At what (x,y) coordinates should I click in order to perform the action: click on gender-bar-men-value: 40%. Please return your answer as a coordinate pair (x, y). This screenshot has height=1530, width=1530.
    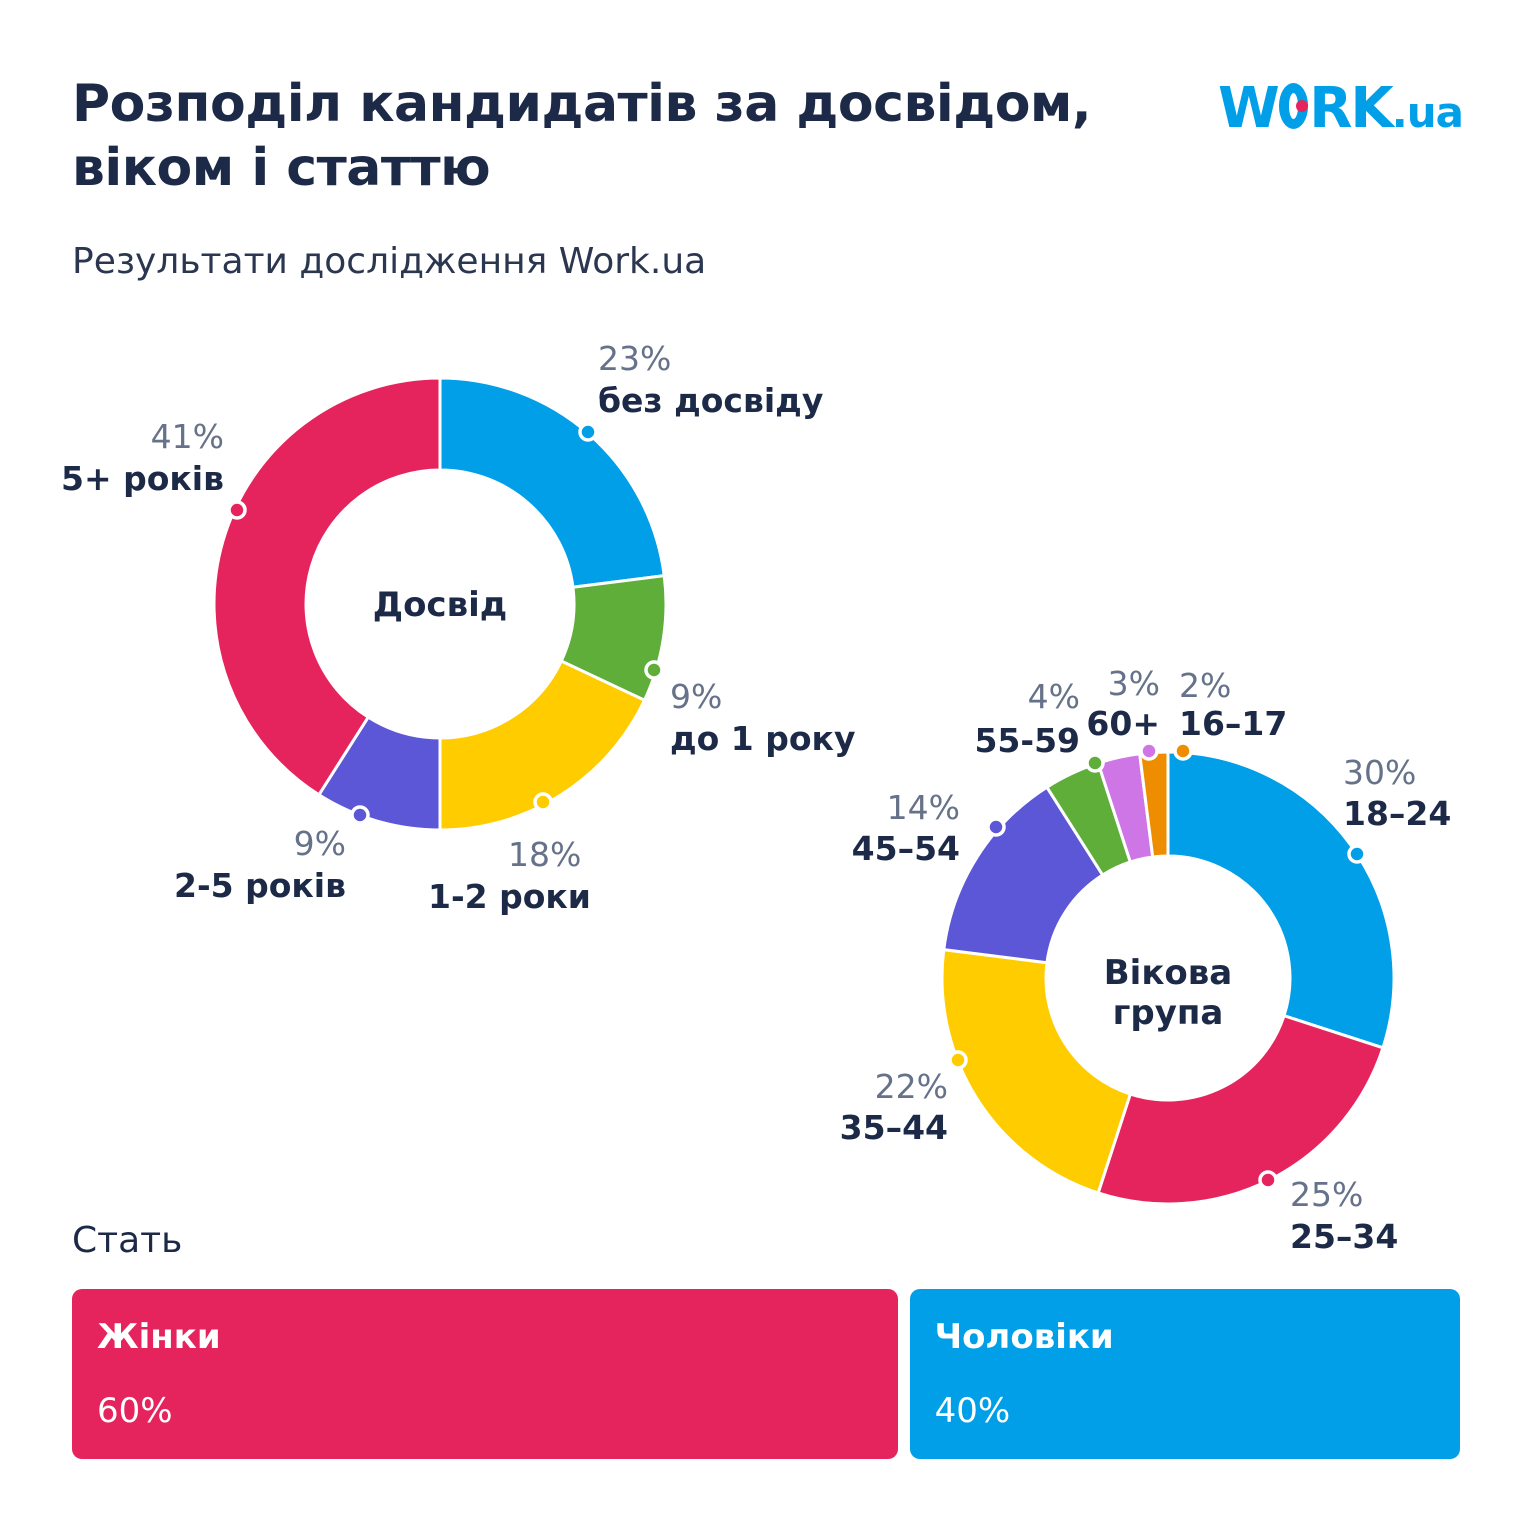
    Looking at the image, I should click on (972, 1411).